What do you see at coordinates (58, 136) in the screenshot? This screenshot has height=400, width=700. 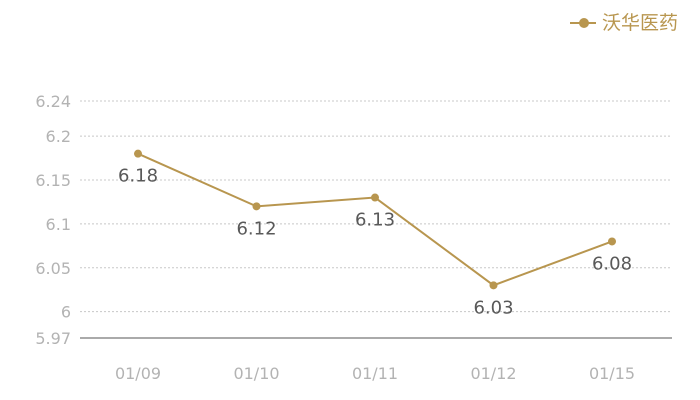 I see `y-tick-label: 6.2` at bounding box center [58, 136].